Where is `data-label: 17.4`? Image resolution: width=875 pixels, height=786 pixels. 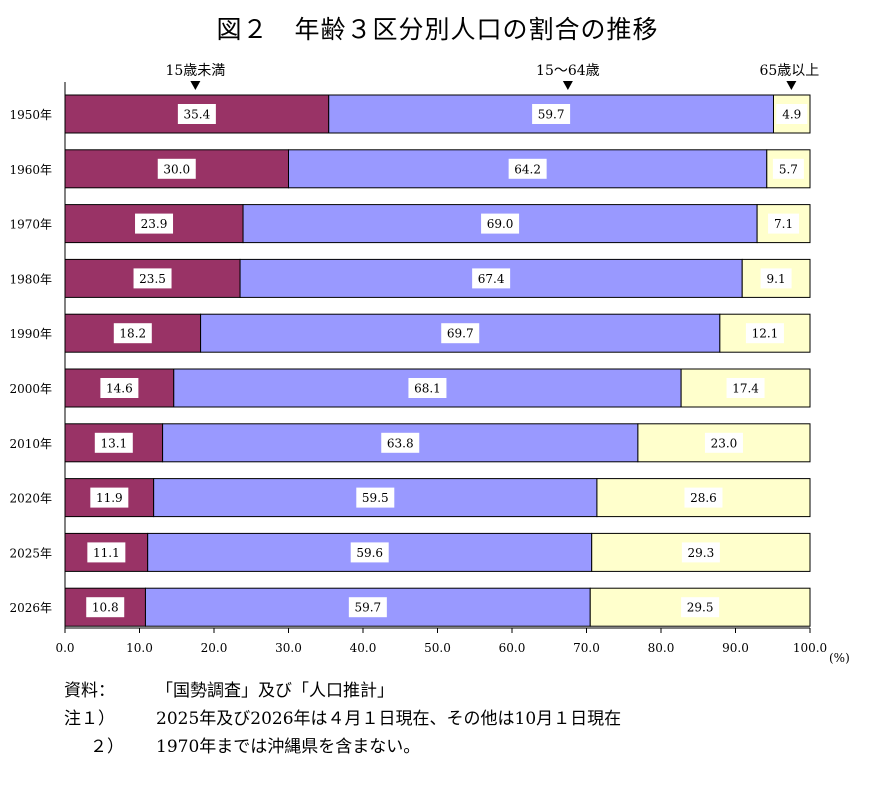 data-label: 17.4 is located at coordinates (745, 389).